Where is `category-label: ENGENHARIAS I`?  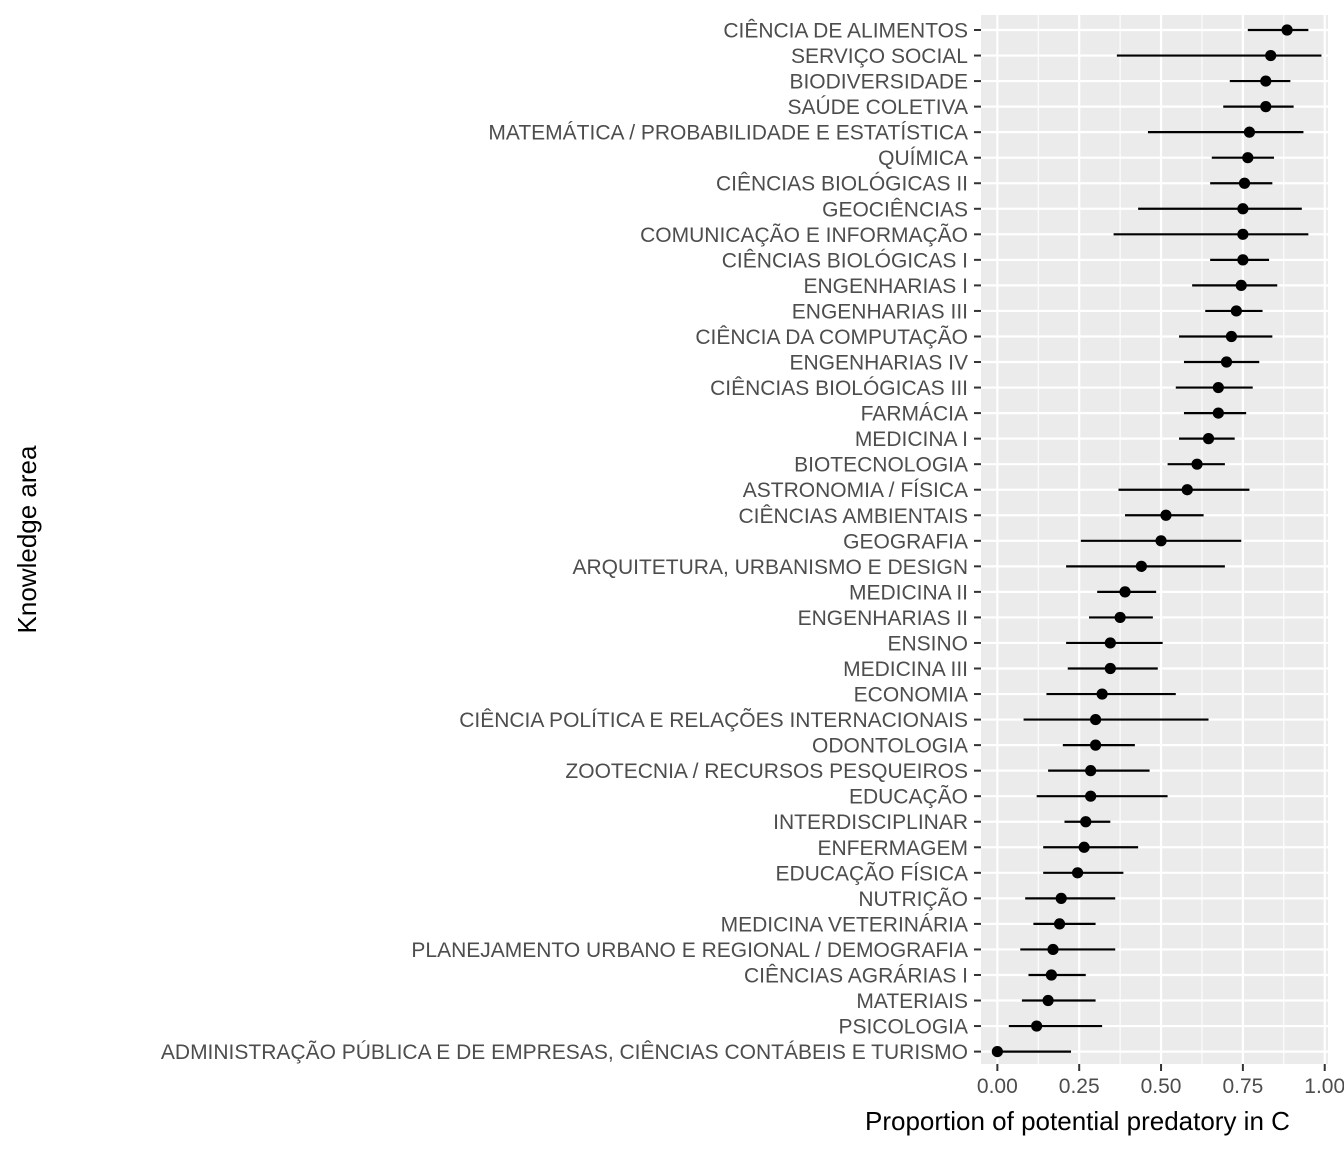
category-label: ENGENHARIAS I is located at coordinates (885, 286).